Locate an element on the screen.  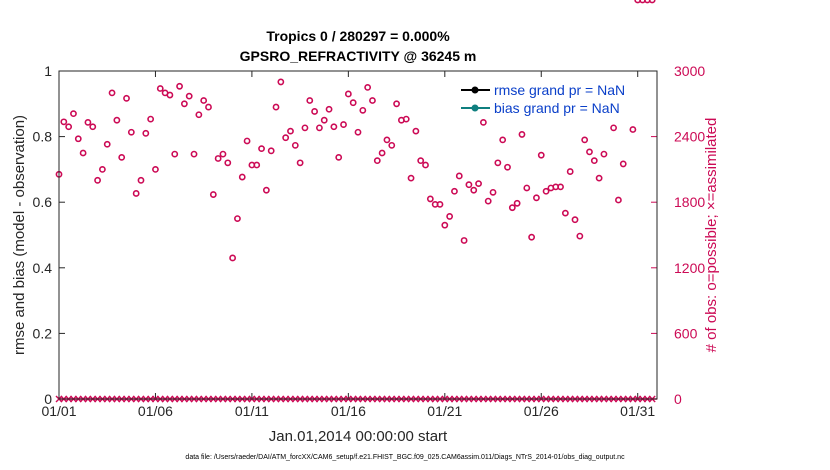
x-tick-label: 01/21 is located at coordinates (444, 411).